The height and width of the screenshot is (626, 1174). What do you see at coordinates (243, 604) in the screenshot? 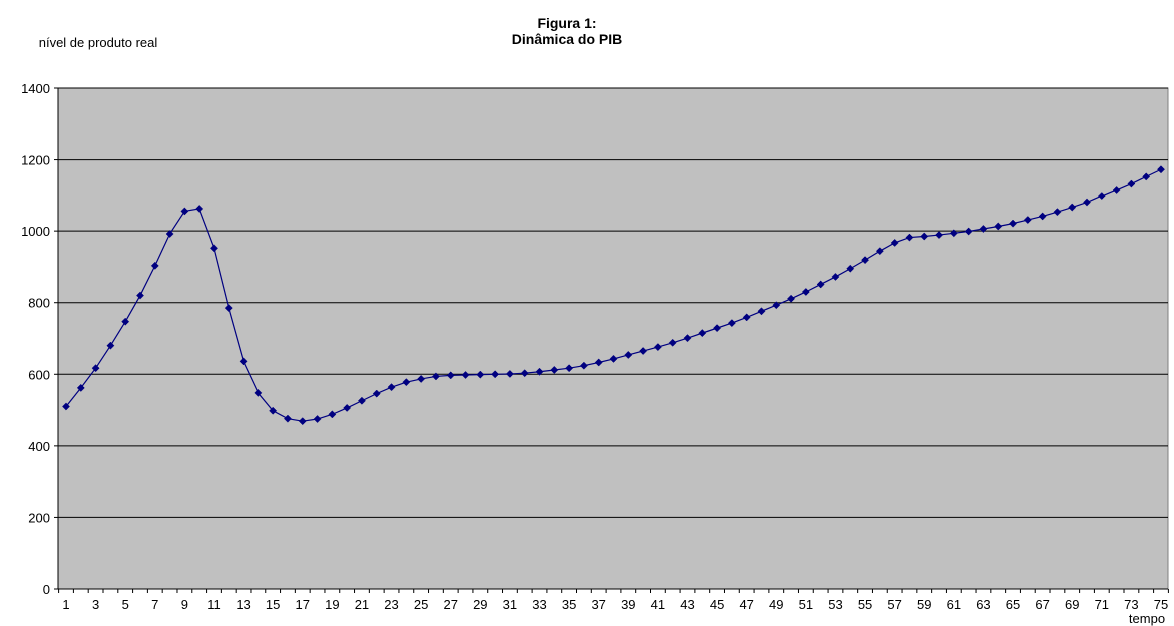
I see `x-tick-label: 13` at bounding box center [243, 604].